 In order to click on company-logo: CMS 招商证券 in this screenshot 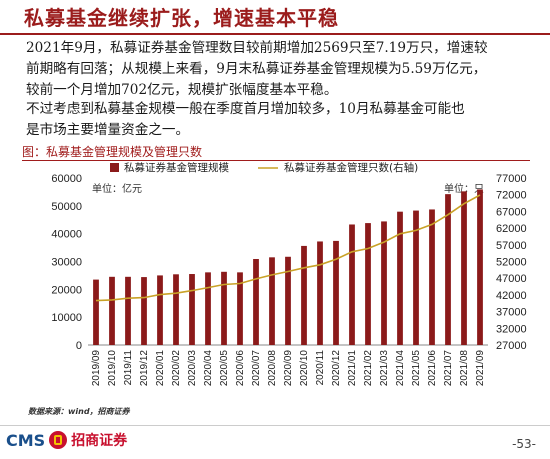, I will do `click(66, 440)`.